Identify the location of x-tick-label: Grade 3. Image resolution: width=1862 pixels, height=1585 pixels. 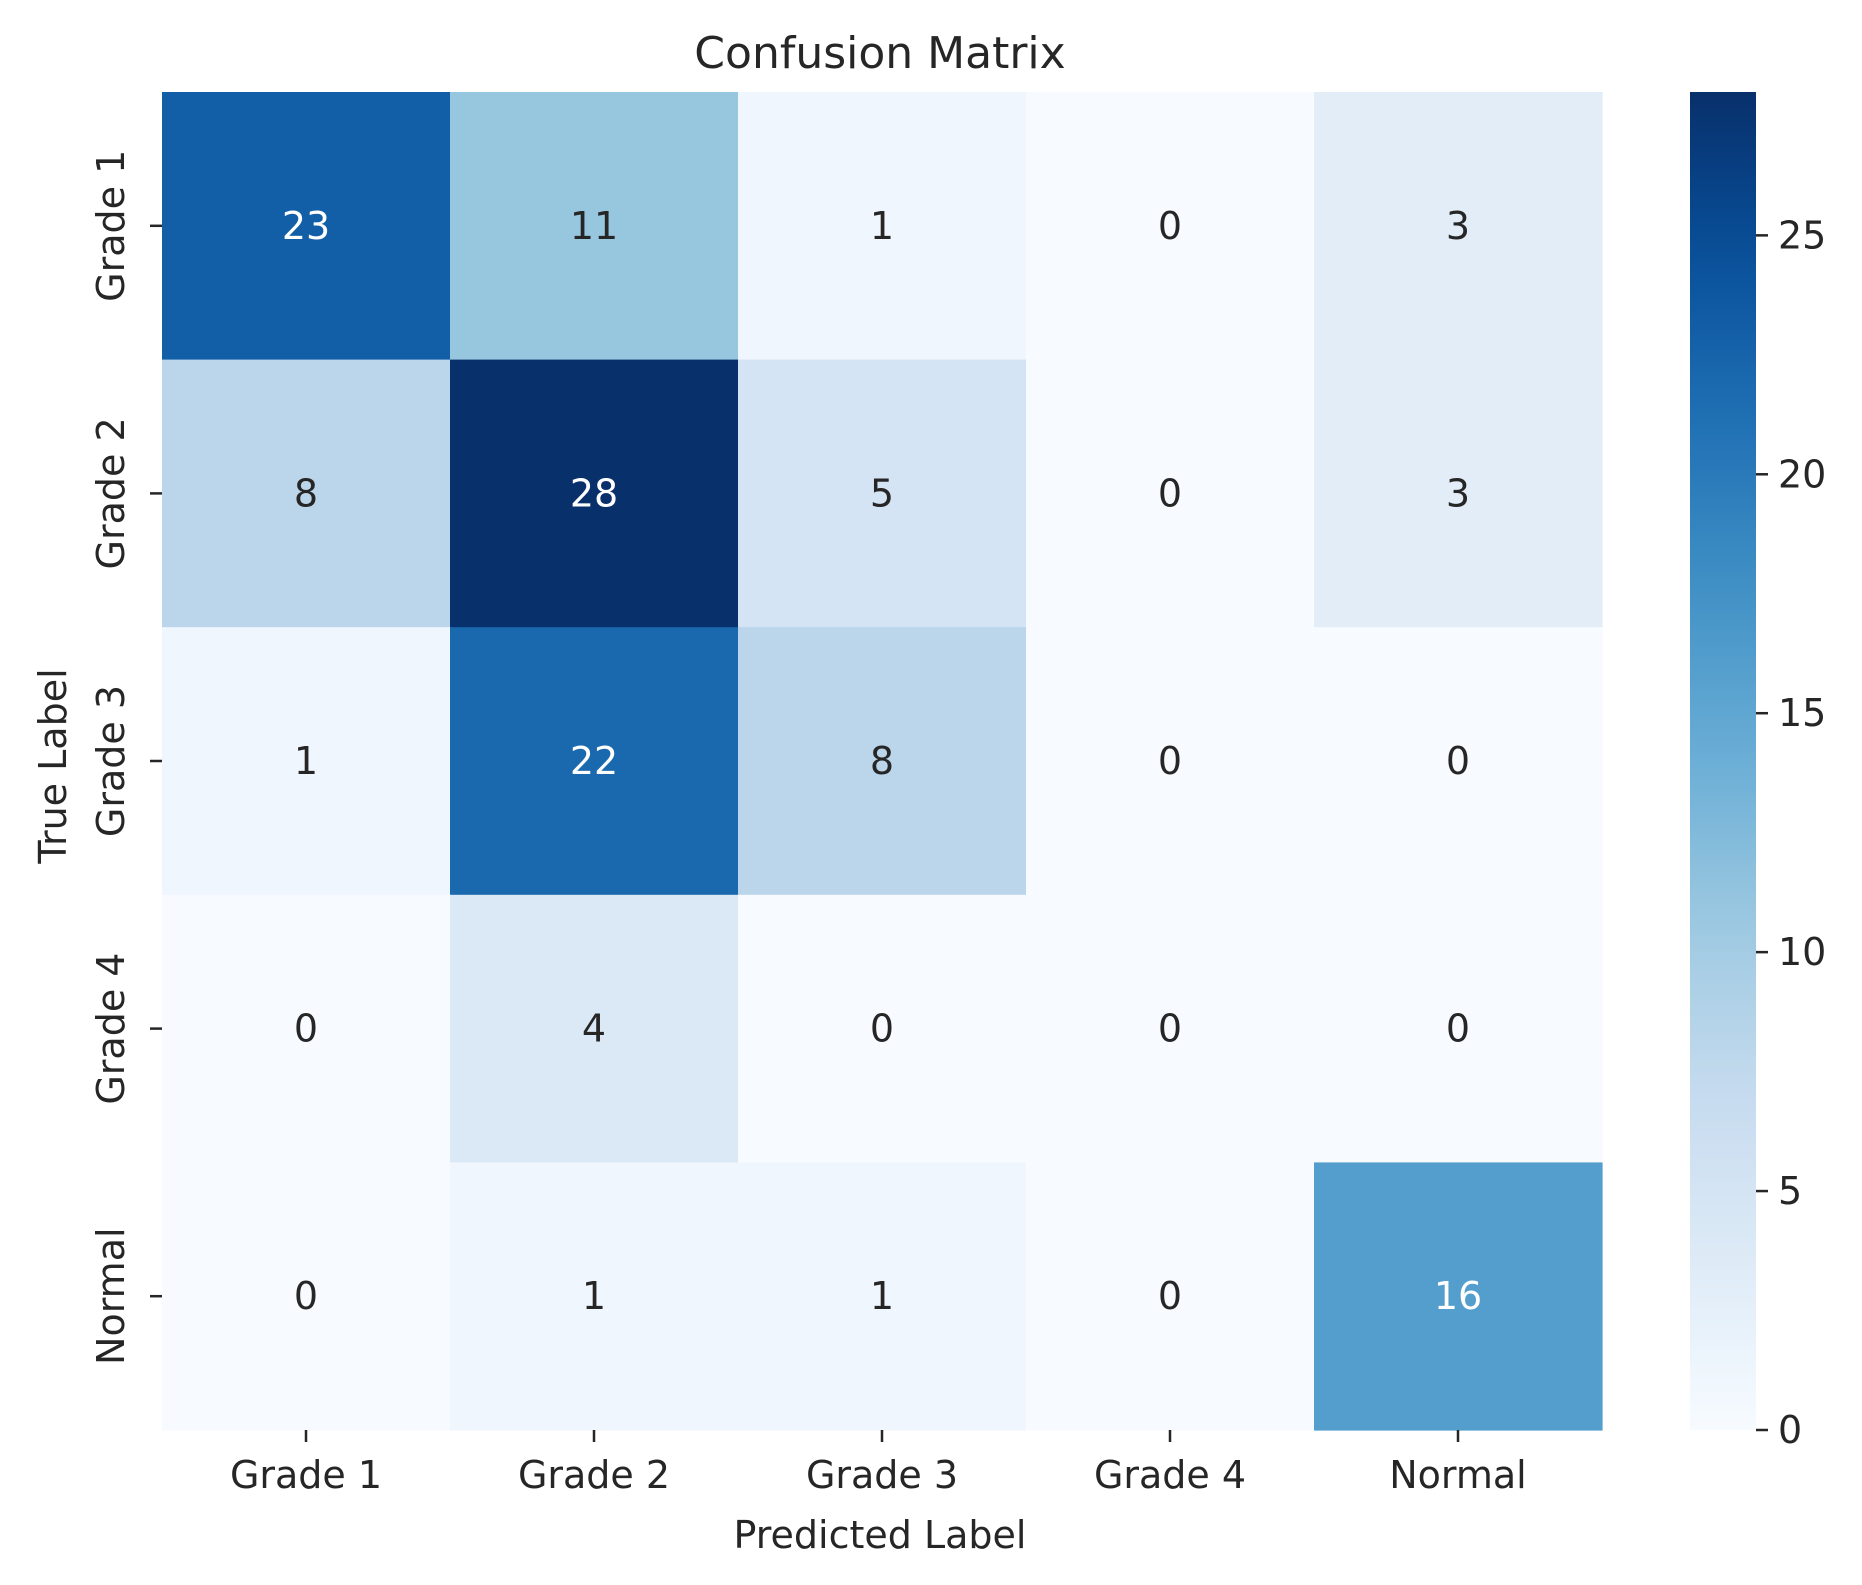
(882, 1475).